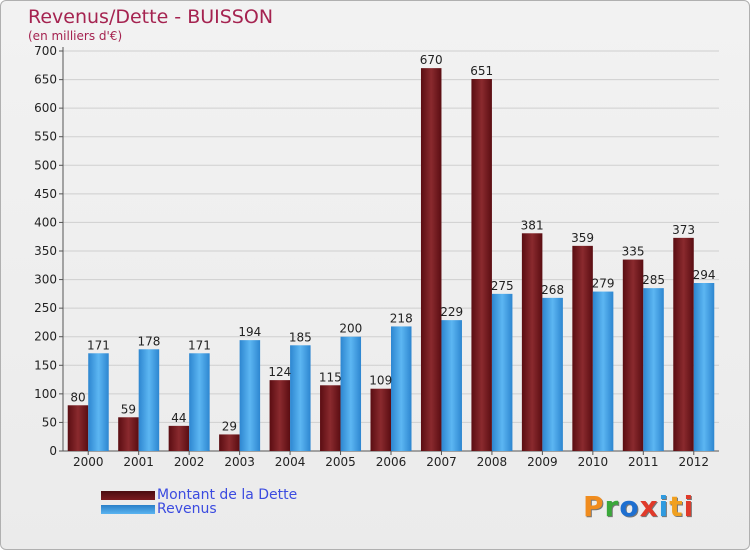 This screenshot has height=550, width=750. What do you see at coordinates (451, 385) in the screenshot?
I see `bar-revenus-2007` at bounding box center [451, 385].